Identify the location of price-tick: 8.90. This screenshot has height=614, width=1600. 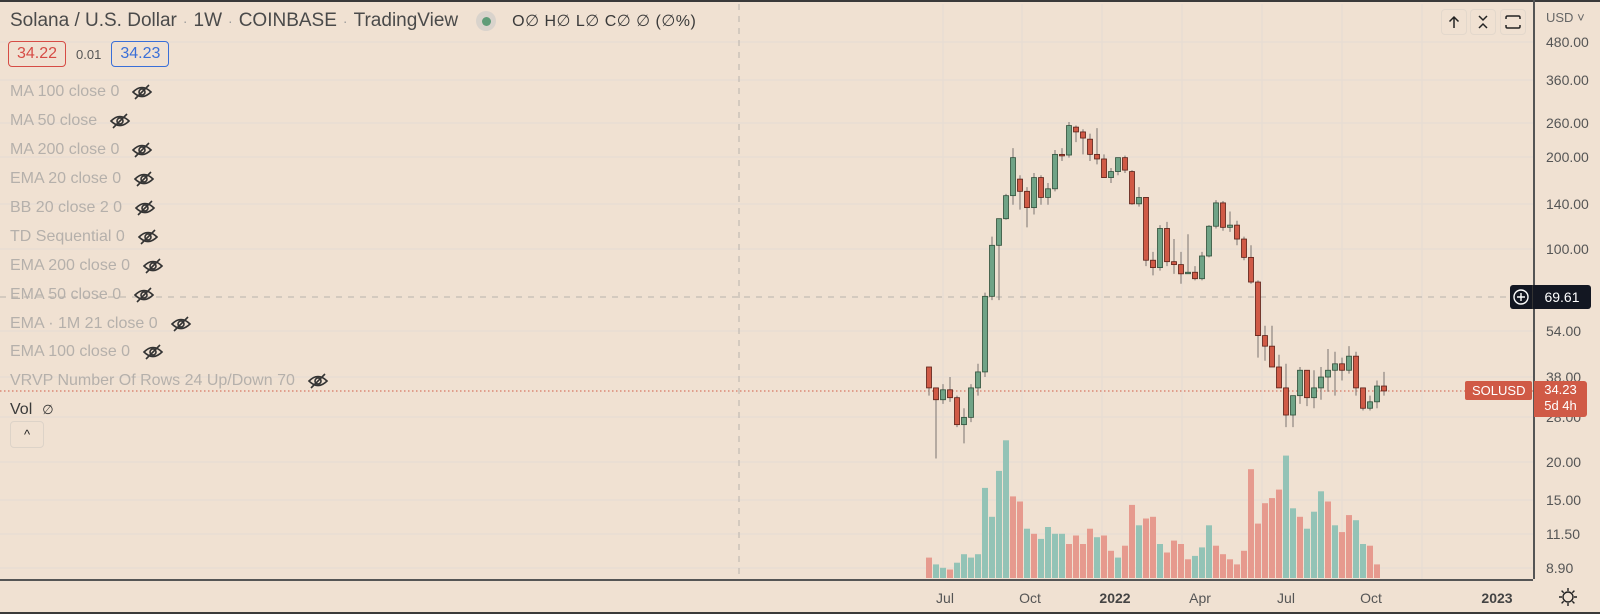
(1560, 568).